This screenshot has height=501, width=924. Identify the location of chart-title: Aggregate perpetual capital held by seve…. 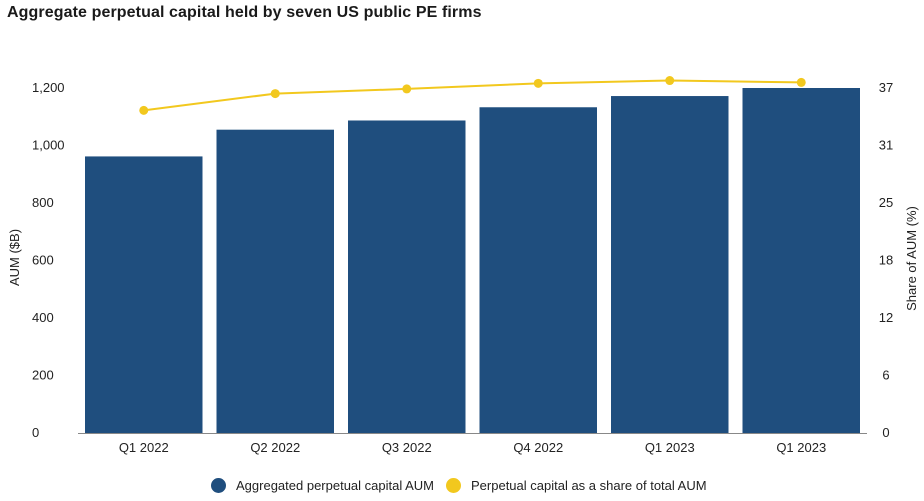
(244, 12).